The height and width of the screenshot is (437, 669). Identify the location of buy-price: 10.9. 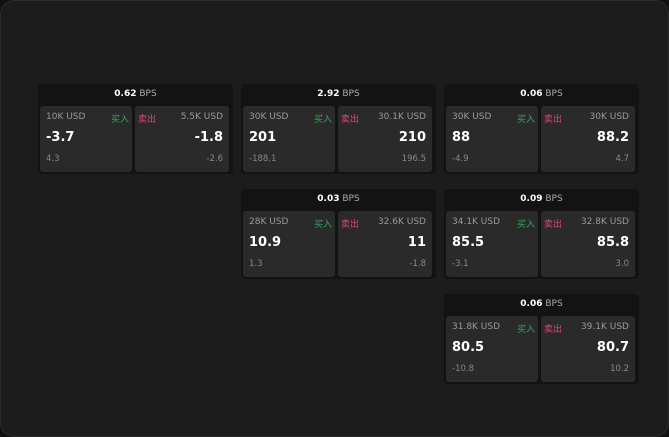
(265, 242).